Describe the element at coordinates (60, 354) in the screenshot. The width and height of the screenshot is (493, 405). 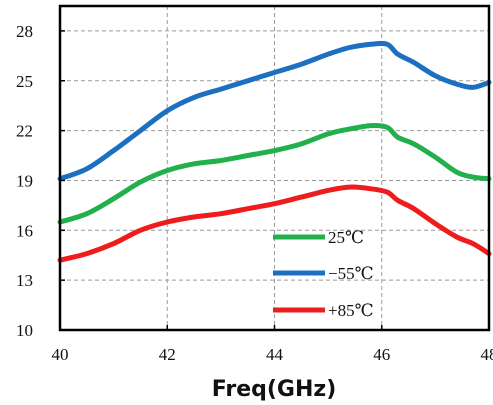
I see `x-tick-label: 40` at that location.